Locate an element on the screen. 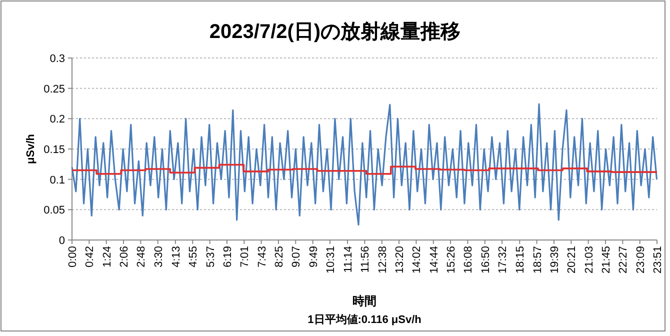 The height and width of the screenshot is (336, 670). x-tick-label: 12:38 is located at coordinates (382, 260).